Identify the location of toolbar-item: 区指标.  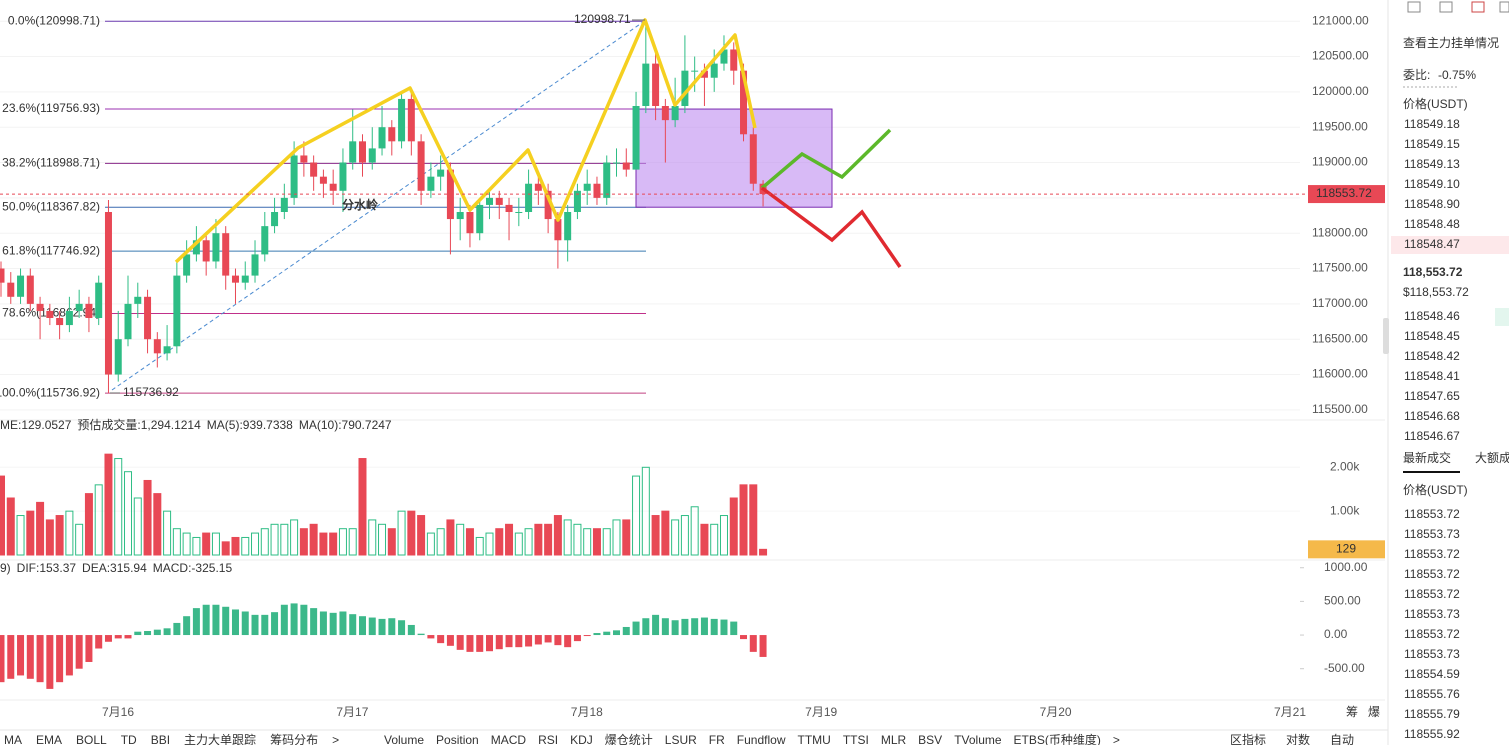
(1248, 738).